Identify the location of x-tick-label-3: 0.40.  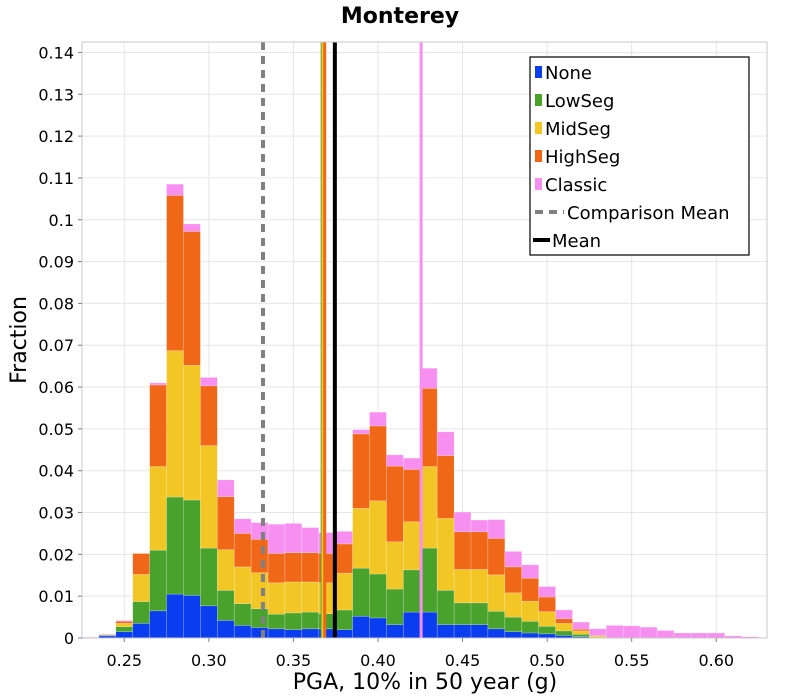
(378, 660).